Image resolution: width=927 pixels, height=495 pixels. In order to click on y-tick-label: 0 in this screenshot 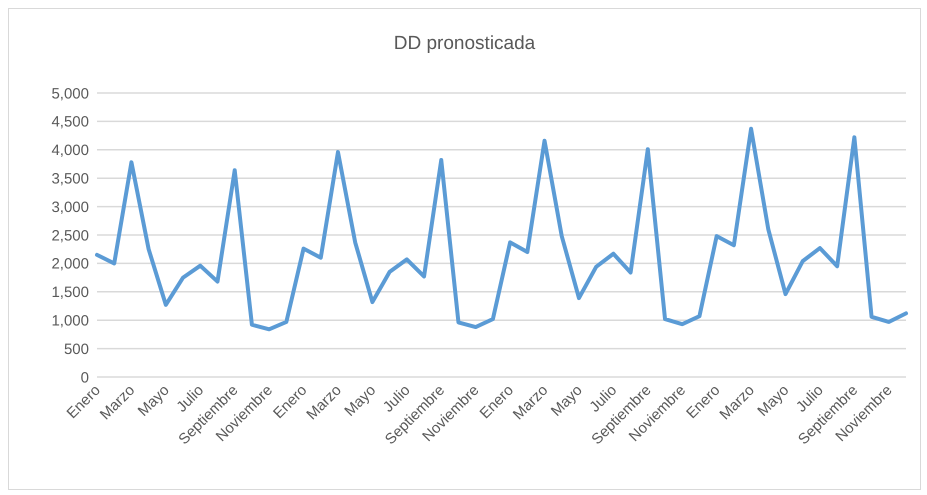, I will do `click(84, 377)`.